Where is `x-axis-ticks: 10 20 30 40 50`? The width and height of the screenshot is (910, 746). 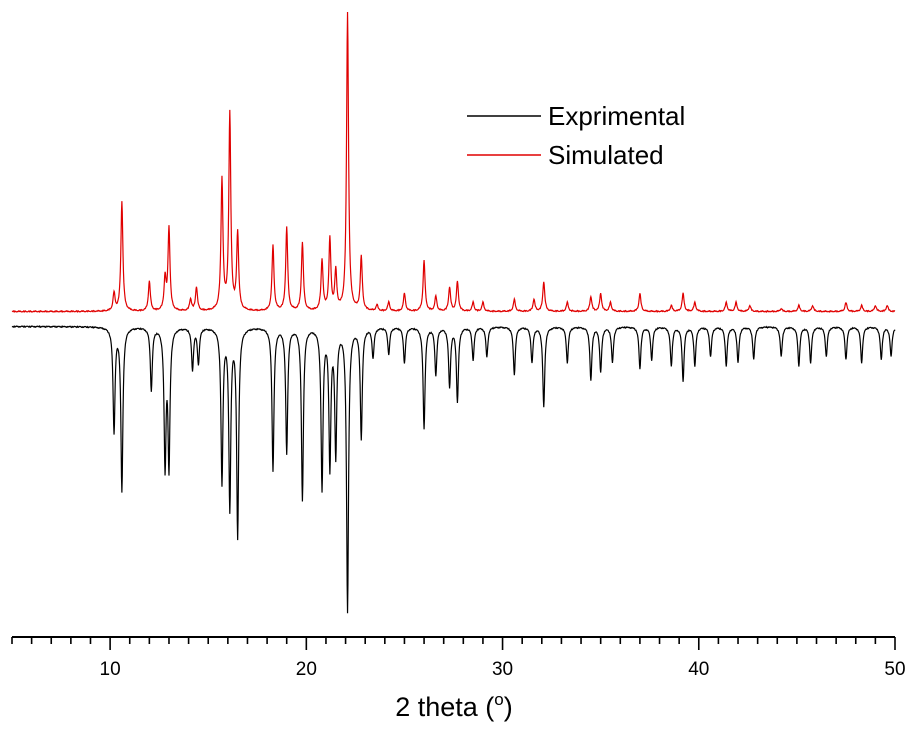 x-axis-ticks: 10 20 30 40 50 is located at coordinates (458, 658).